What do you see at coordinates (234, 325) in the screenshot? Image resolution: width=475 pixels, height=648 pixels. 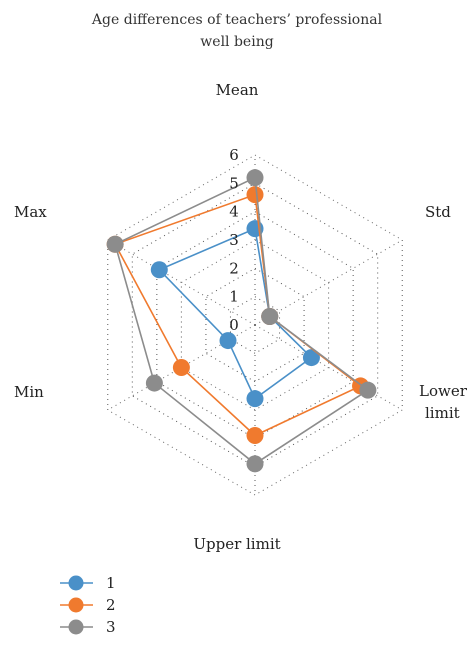 I see `tick-label-0: 0` at bounding box center [234, 325].